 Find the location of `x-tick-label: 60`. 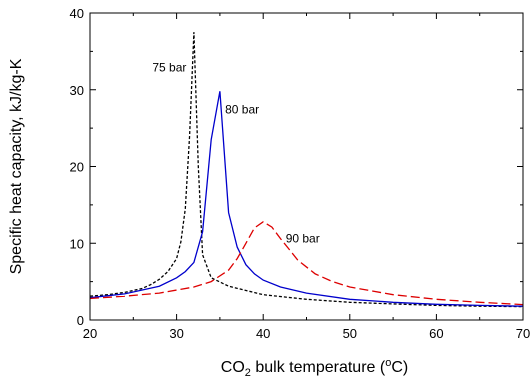

x-tick-label: 60 is located at coordinates (436, 333).